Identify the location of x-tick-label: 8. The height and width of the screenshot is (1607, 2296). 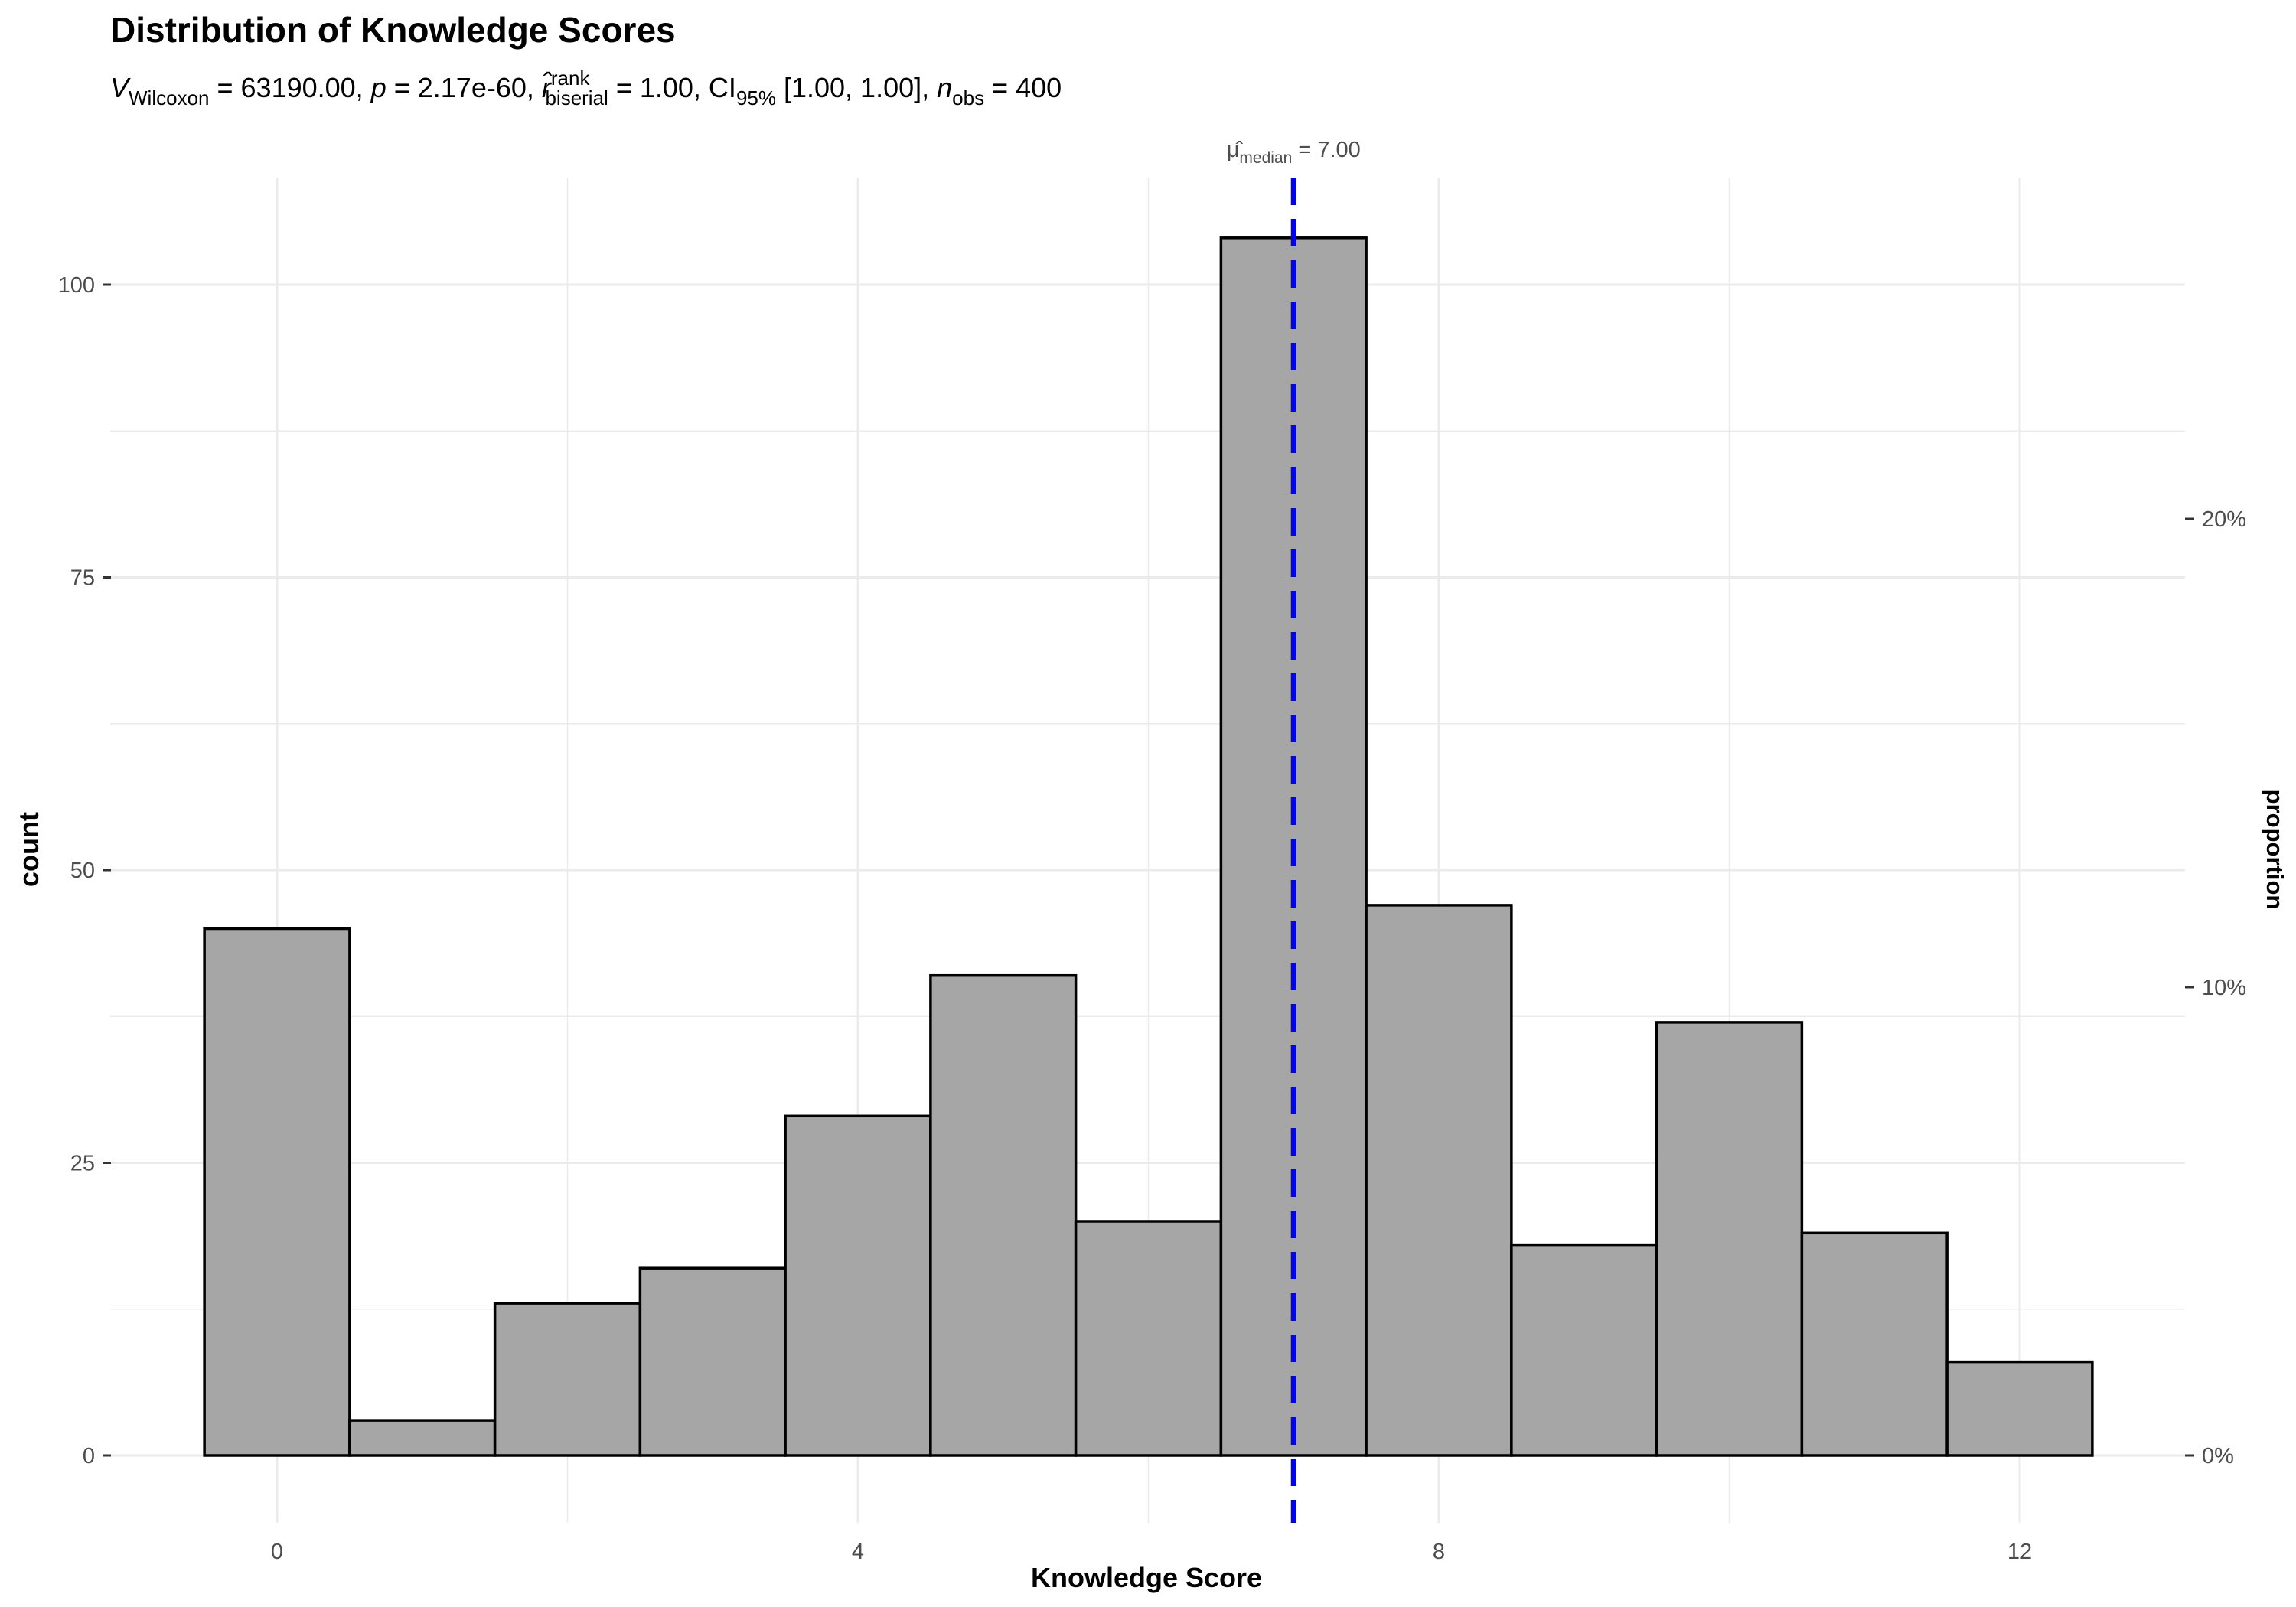
(1439, 1552).